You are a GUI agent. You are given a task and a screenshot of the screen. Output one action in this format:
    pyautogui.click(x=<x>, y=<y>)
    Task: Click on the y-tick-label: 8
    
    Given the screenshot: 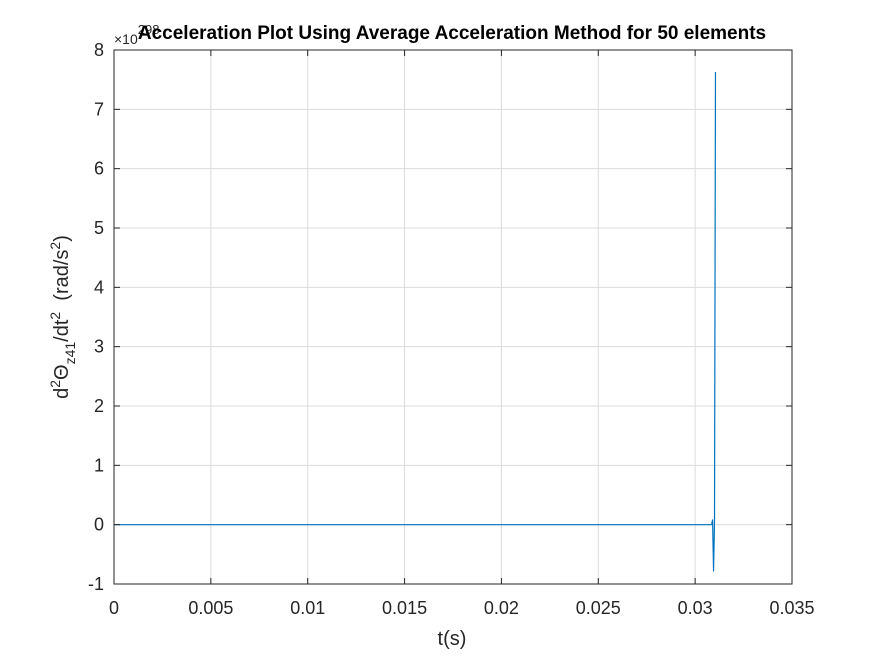 What is the action you would take?
    pyautogui.click(x=99, y=50)
    